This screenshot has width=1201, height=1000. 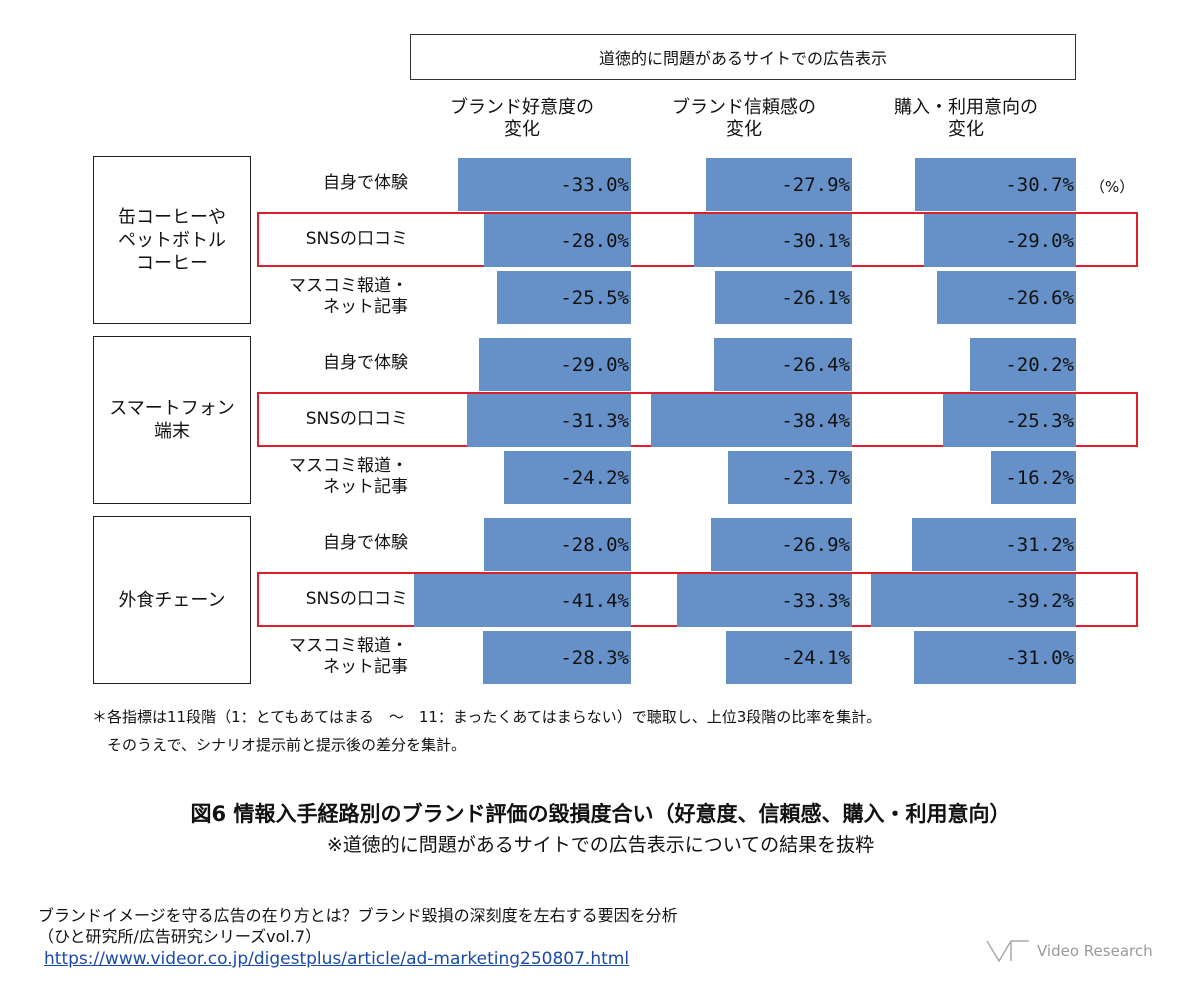 I want to click on row-label-2-1: SNSの口コミ, so click(x=356, y=599).